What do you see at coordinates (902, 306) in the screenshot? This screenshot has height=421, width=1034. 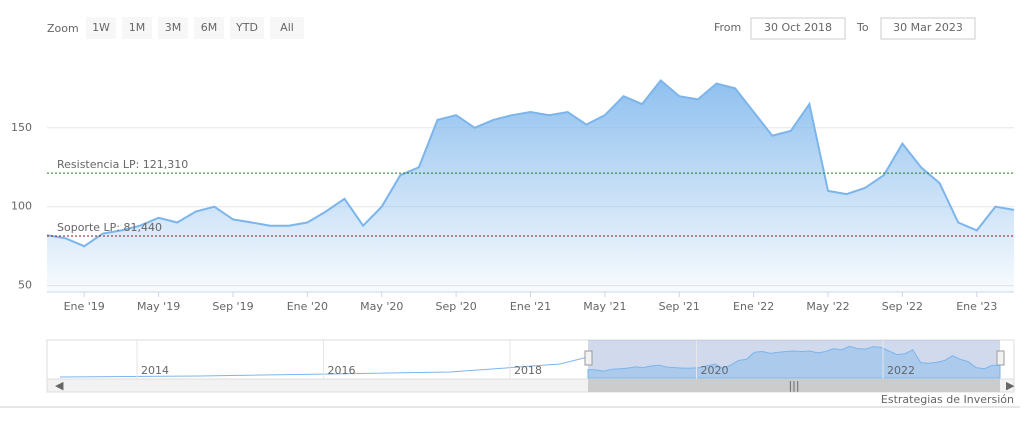 I see `x-tick-label: Sep '22` at bounding box center [902, 306].